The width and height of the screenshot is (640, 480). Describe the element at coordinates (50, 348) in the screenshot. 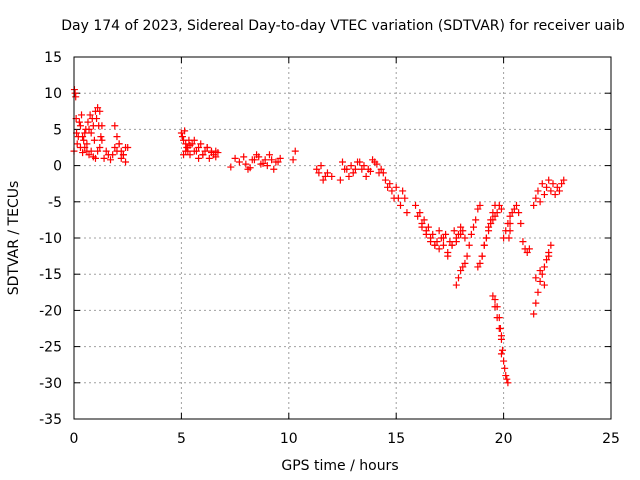

I see `y-tick-label: -25` at that location.